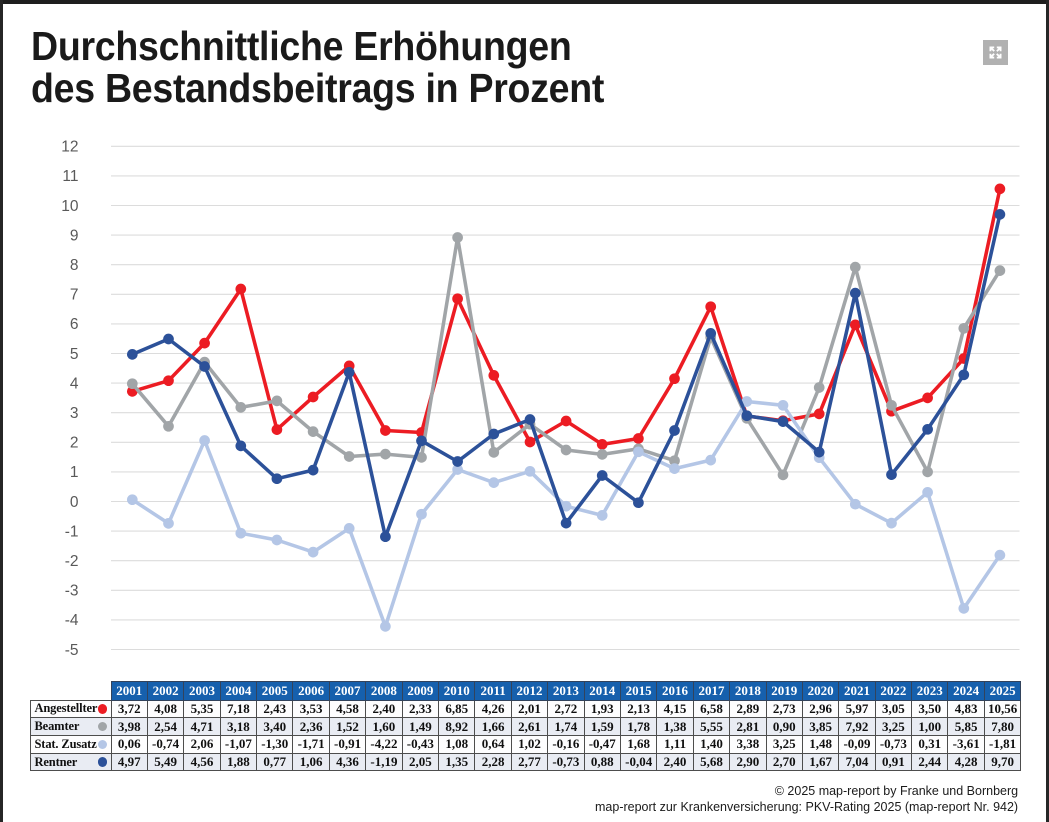 Image resolution: width=1049 pixels, height=822 pixels. What do you see at coordinates (74, 235) in the screenshot?
I see `svg-text: 9` at bounding box center [74, 235].